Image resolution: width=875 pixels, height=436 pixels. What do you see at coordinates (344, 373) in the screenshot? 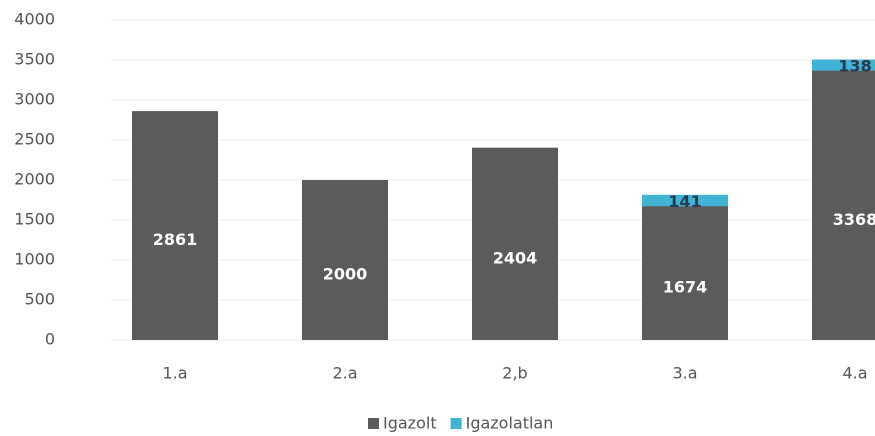
I see `x-tick-label: 2.a` at bounding box center [344, 373].